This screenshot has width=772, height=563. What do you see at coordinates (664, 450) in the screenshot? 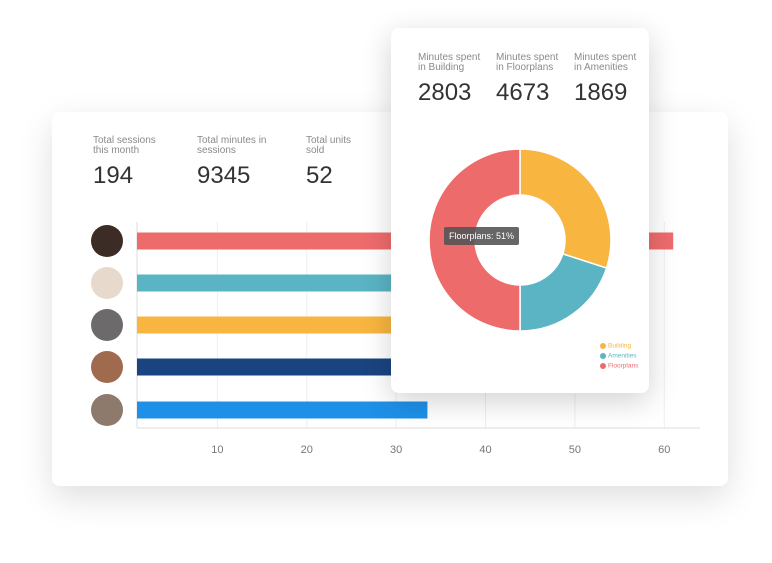
I see `x-tick-label: 60` at bounding box center [664, 450].